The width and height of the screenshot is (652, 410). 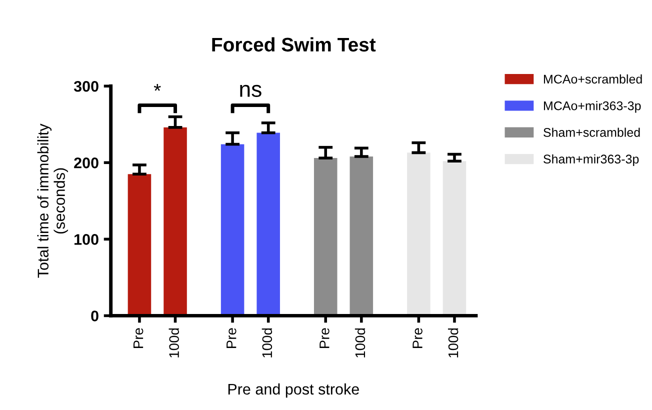 What do you see at coordinates (294, 44) in the screenshot?
I see `chart-title: Forced Swim Test` at bounding box center [294, 44].